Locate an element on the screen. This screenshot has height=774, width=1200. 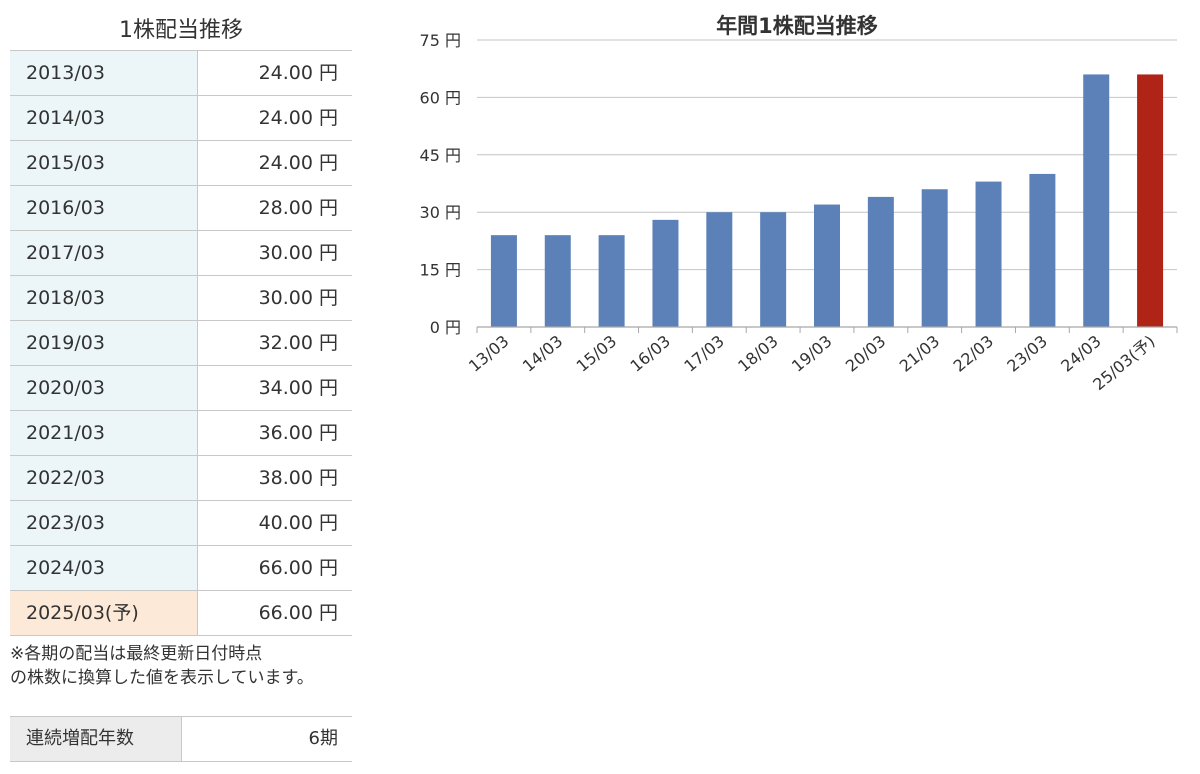
table-row: 2016/03 28.00 円 is located at coordinates (181, 208).